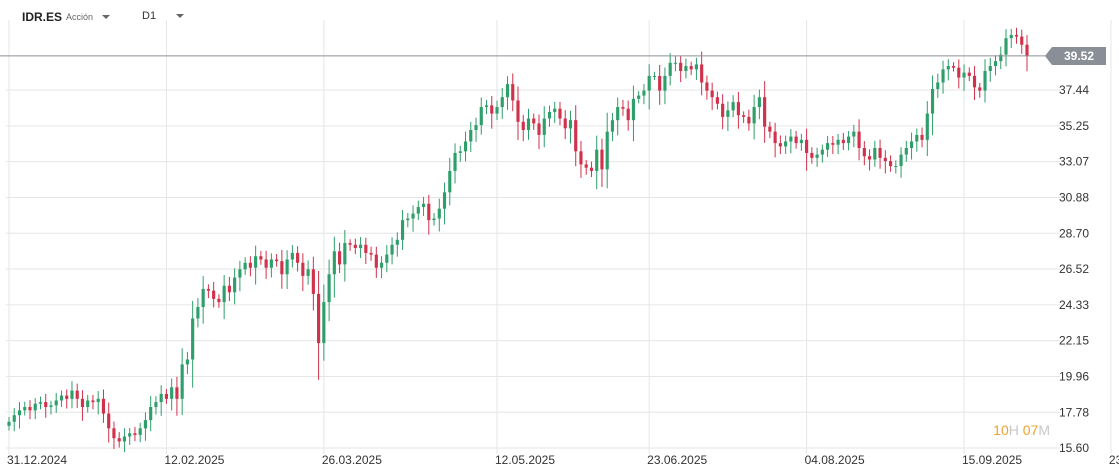 The height and width of the screenshot is (476, 1119). What do you see at coordinates (835, 460) in the screenshot?
I see `x-tick-label: 04.08.2025` at bounding box center [835, 460].